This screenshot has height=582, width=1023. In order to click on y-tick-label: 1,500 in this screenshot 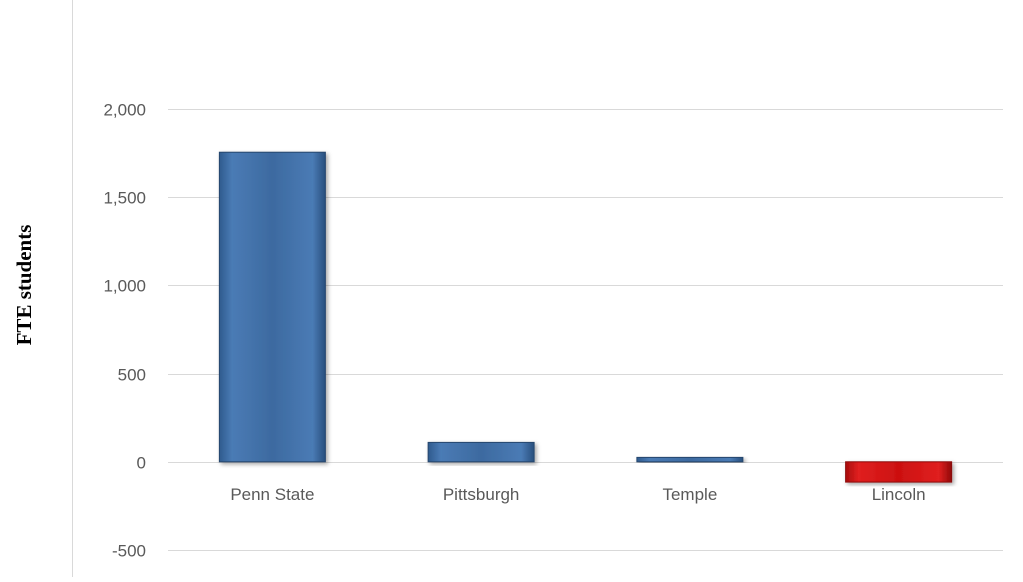, I will do `click(124, 198)`.